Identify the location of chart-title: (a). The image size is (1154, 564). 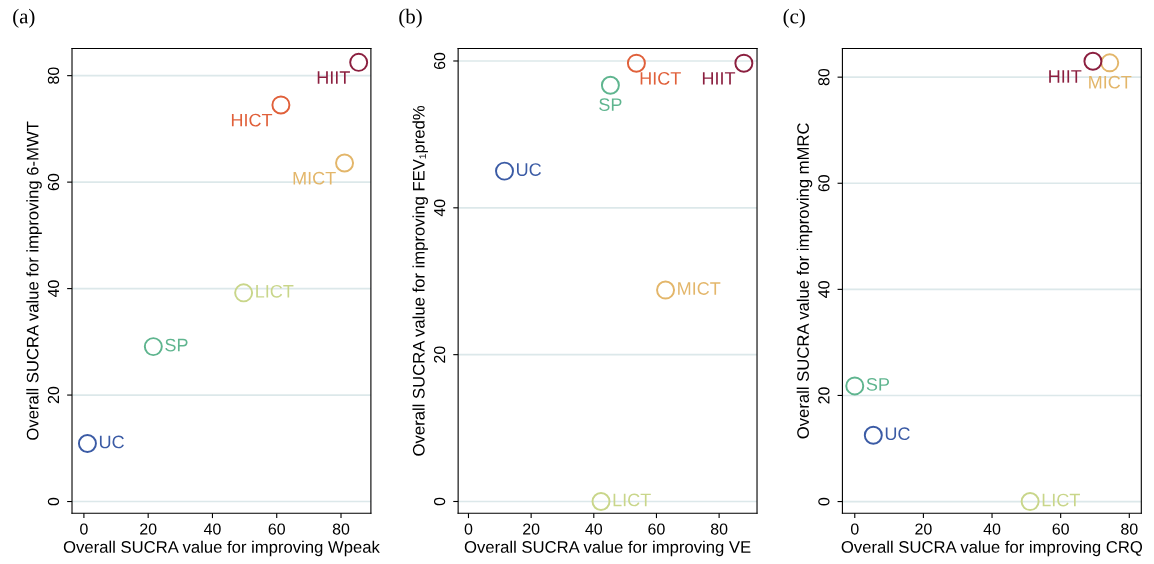
(24, 18).